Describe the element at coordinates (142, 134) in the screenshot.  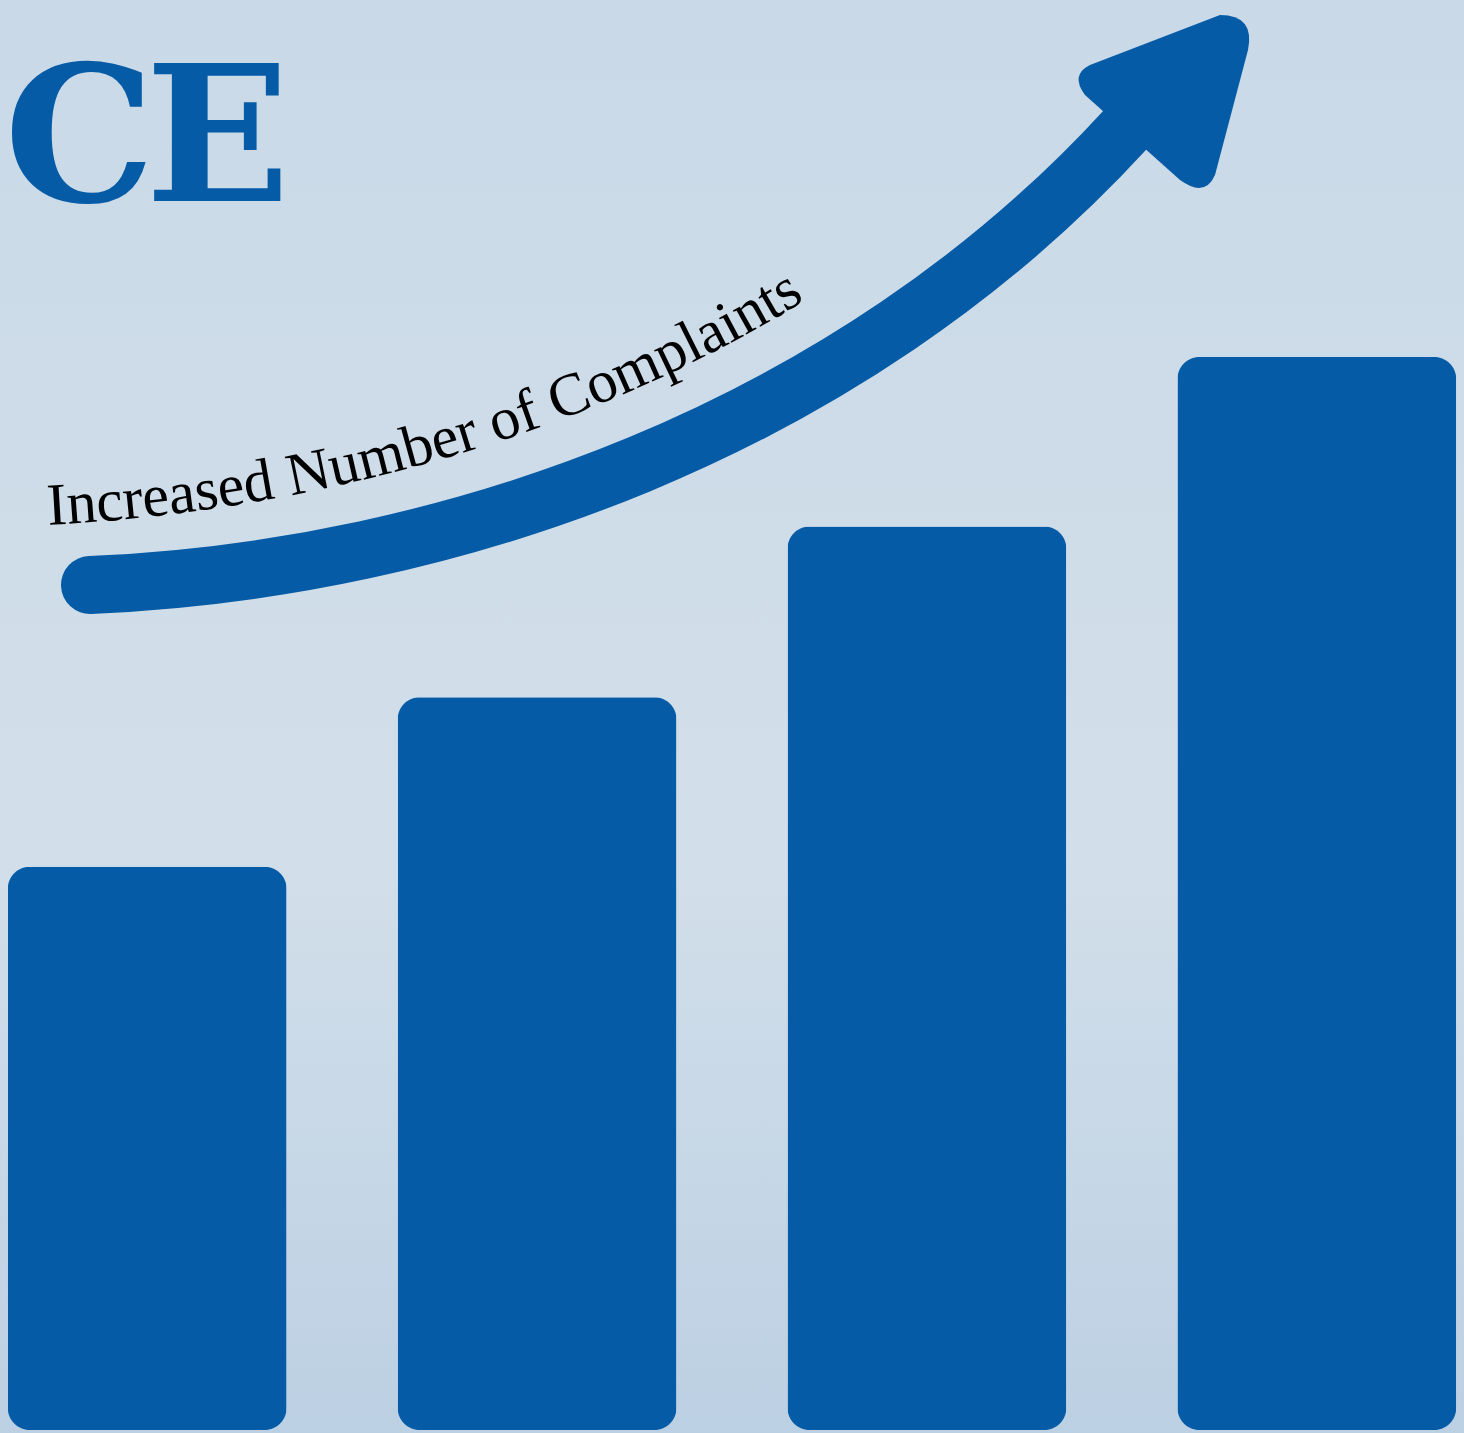
I see `chart-title: CE` at that location.